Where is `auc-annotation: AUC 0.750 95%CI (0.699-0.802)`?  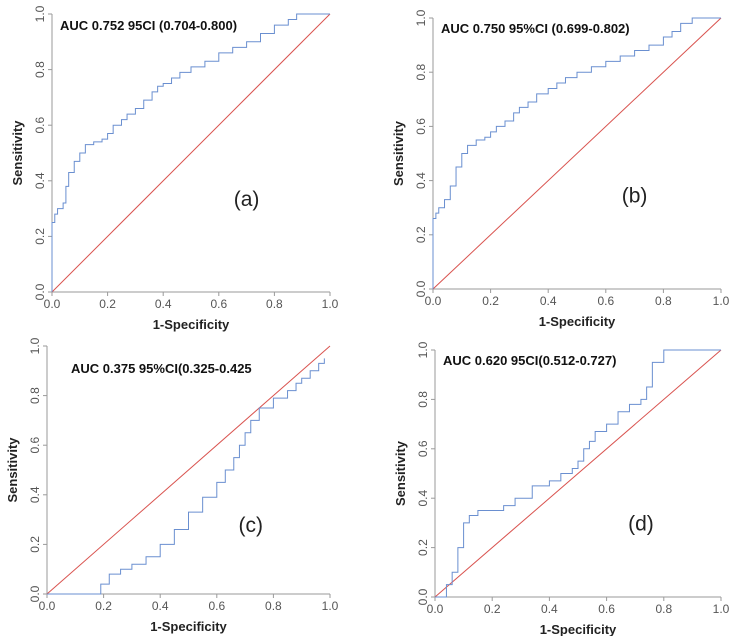
auc-annotation: AUC 0.750 95%CI (0.699-0.802) is located at coordinates (535, 28).